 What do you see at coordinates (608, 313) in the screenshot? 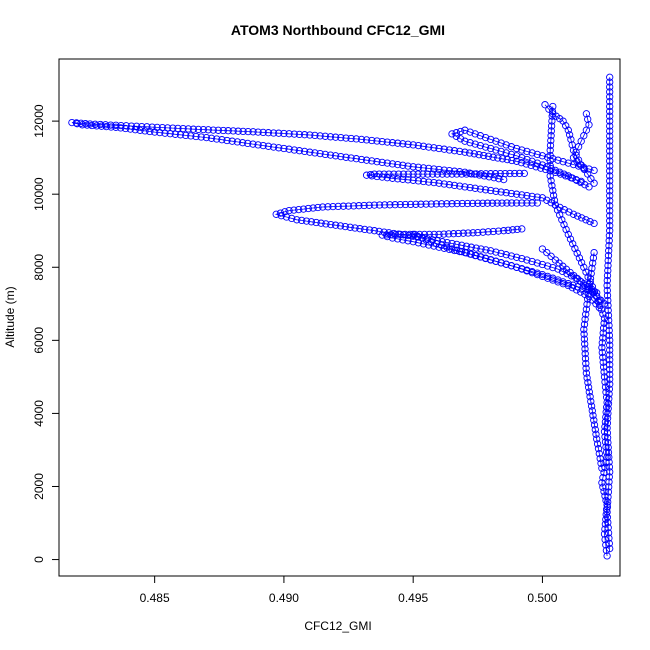
I see `series-line` at bounding box center [608, 313].